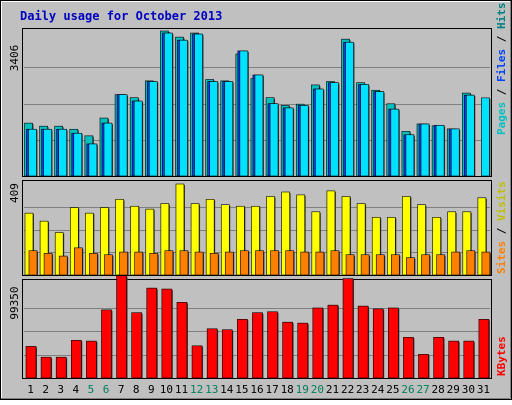 The height and width of the screenshot is (405, 512). Describe the element at coordinates (422, 389) in the screenshot. I see `x-label-day-27: 27` at that location.